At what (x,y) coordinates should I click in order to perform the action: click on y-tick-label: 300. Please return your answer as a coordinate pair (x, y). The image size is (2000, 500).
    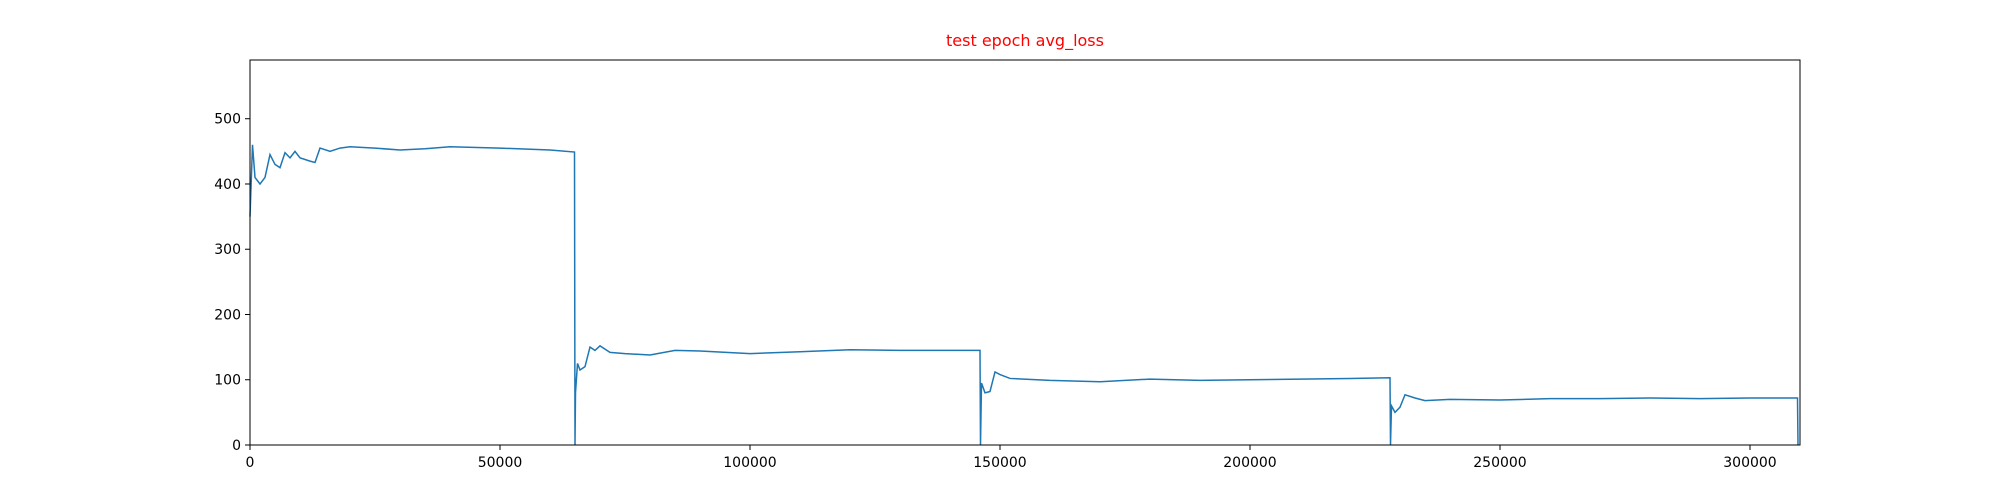
    Looking at the image, I should click on (227, 250).